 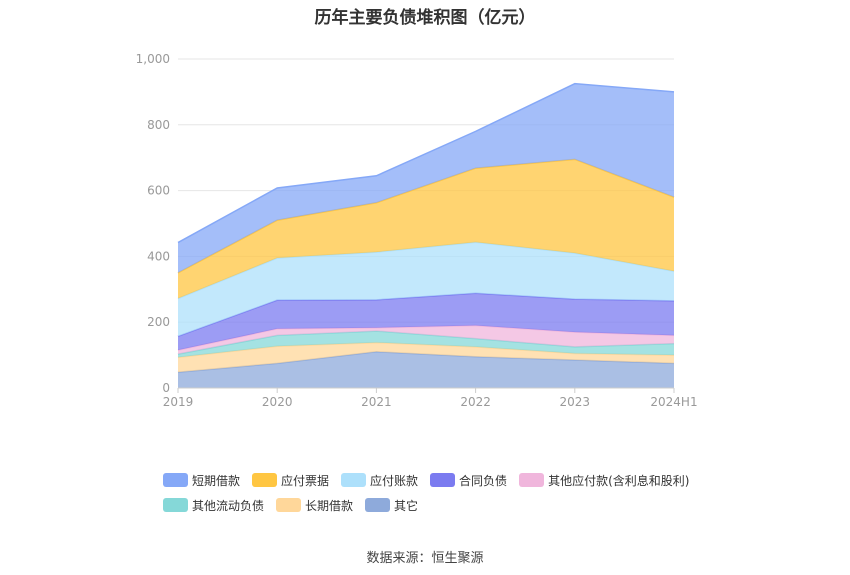 What do you see at coordinates (463, 505) in the screenshot?
I see `legend-row: 其他流动负债 长期借款 其它` at bounding box center [463, 505].